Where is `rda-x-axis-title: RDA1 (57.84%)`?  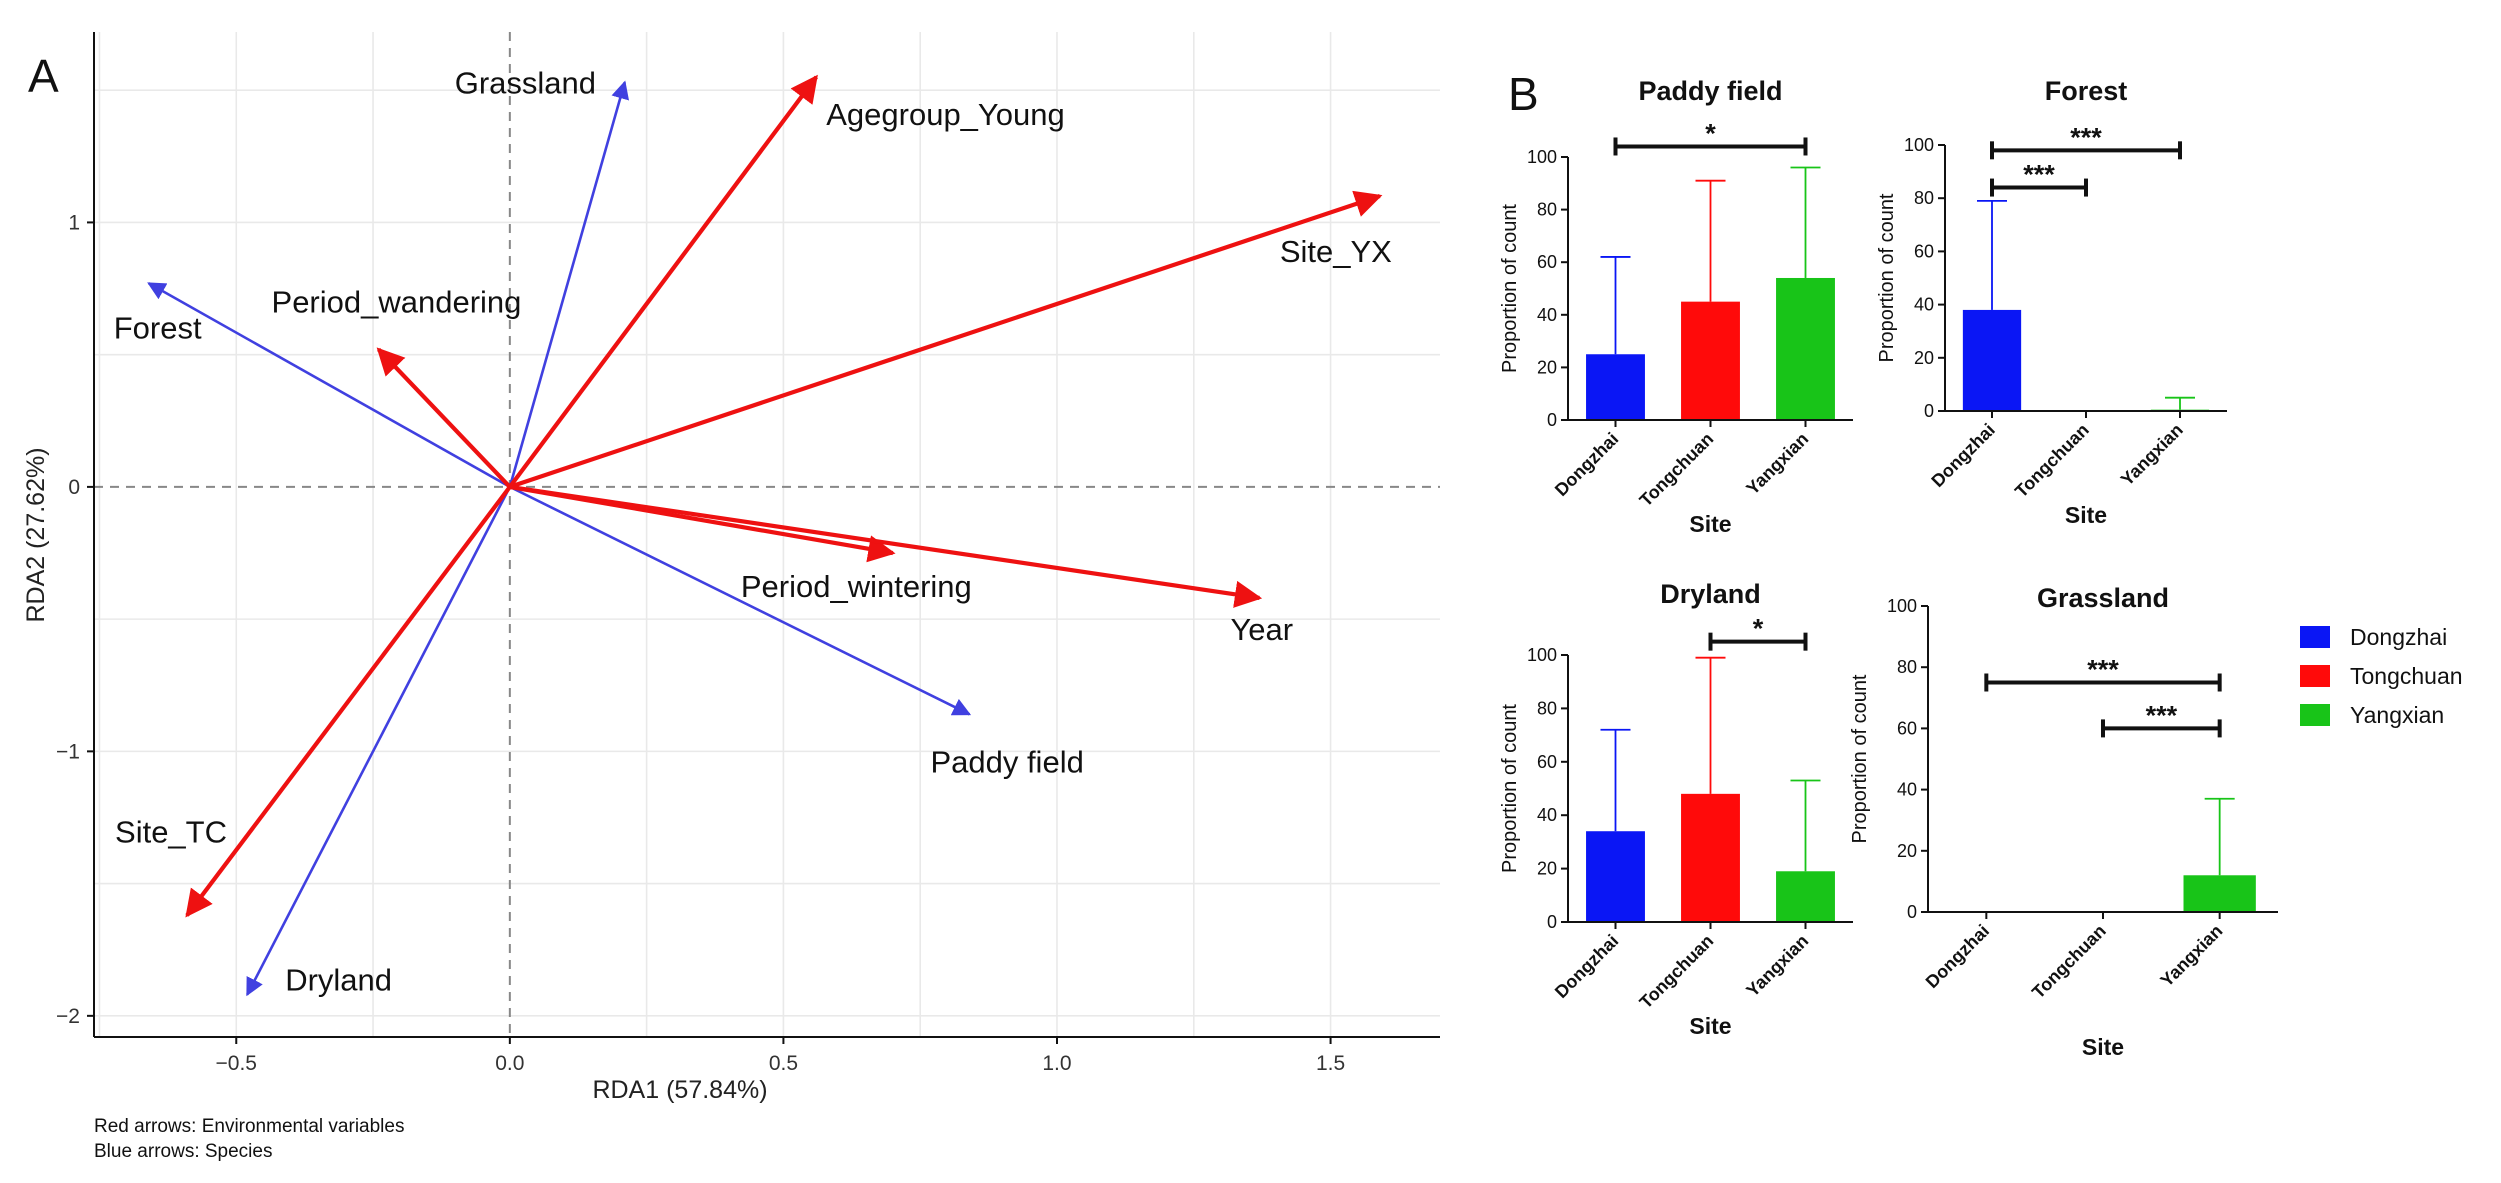
rda-x-axis-title: RDA1 (57.84%) is located at coordinates (679, 1090).